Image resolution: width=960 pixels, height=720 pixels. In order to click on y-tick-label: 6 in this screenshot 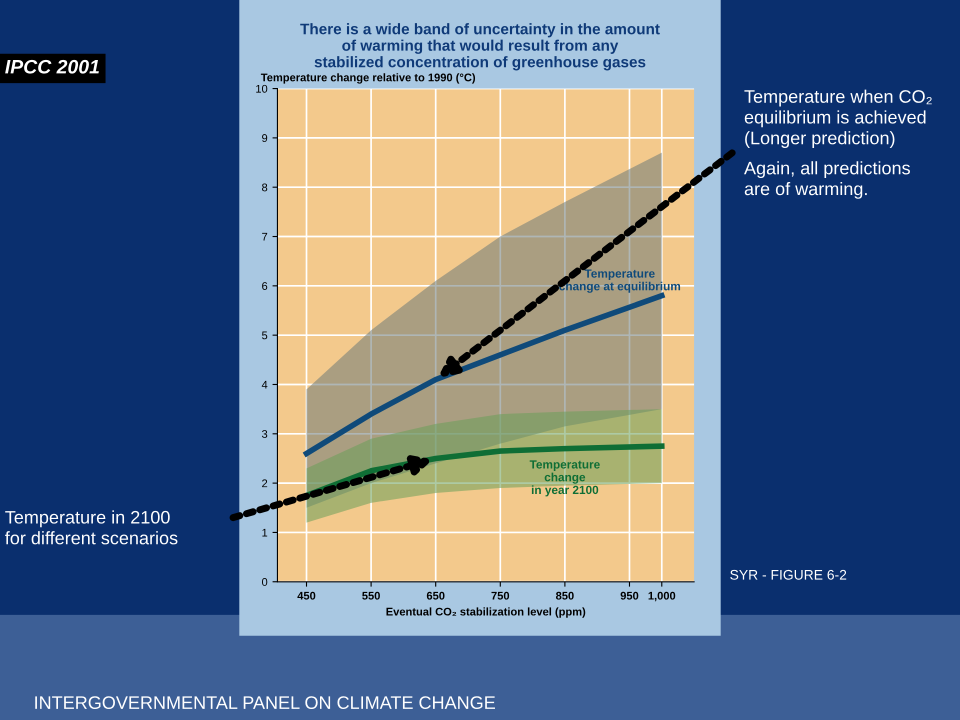, I will do `click(265, 286)`.